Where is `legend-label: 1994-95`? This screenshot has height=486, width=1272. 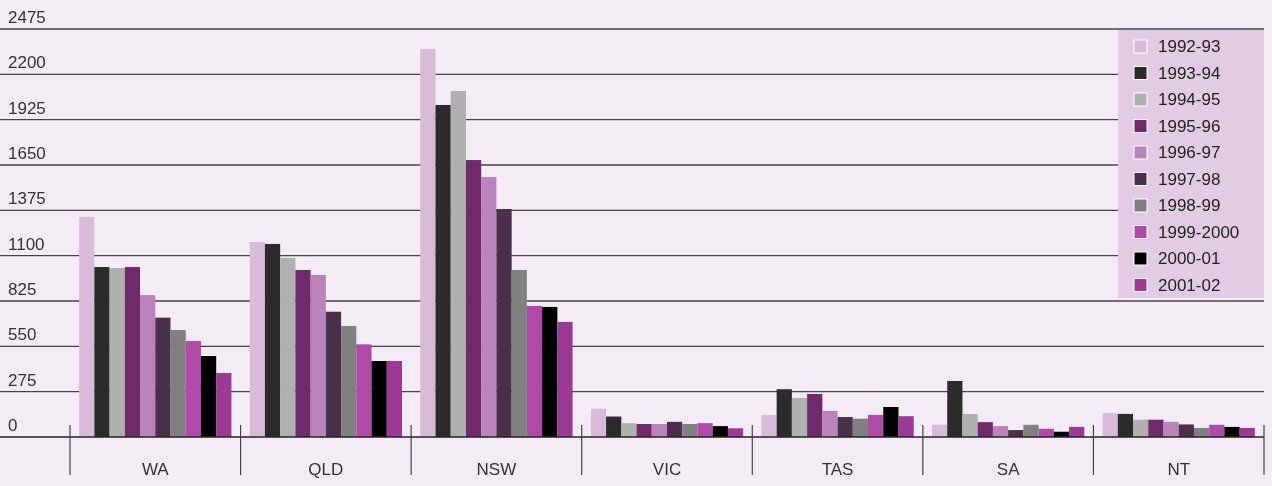 legend-label: 1994-95 is located at coordinates (1189, 99).